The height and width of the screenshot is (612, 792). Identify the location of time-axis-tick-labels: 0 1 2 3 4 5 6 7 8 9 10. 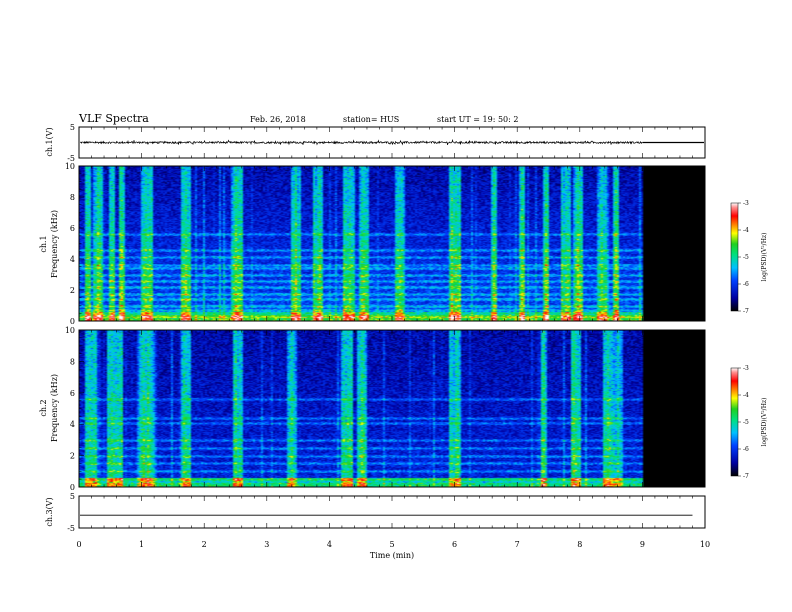
(393, 544).